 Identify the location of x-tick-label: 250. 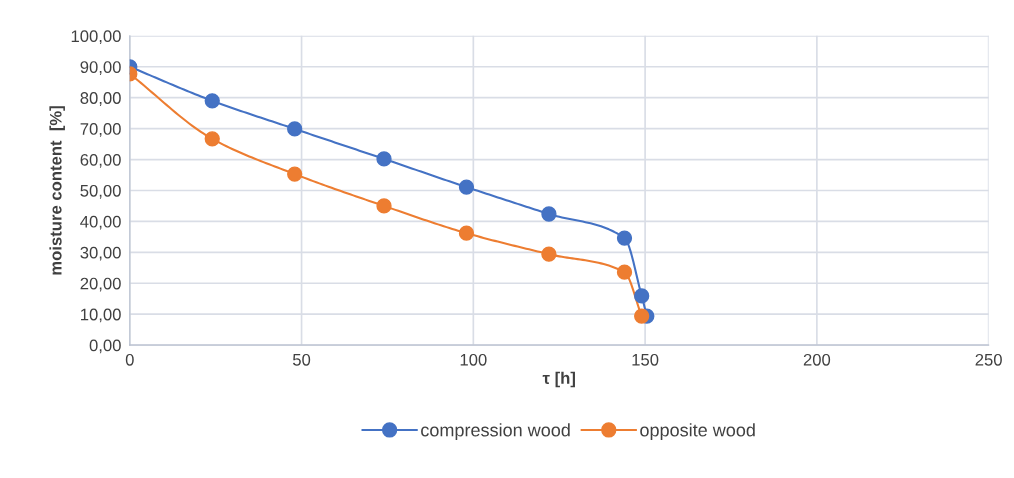
(988, 359).